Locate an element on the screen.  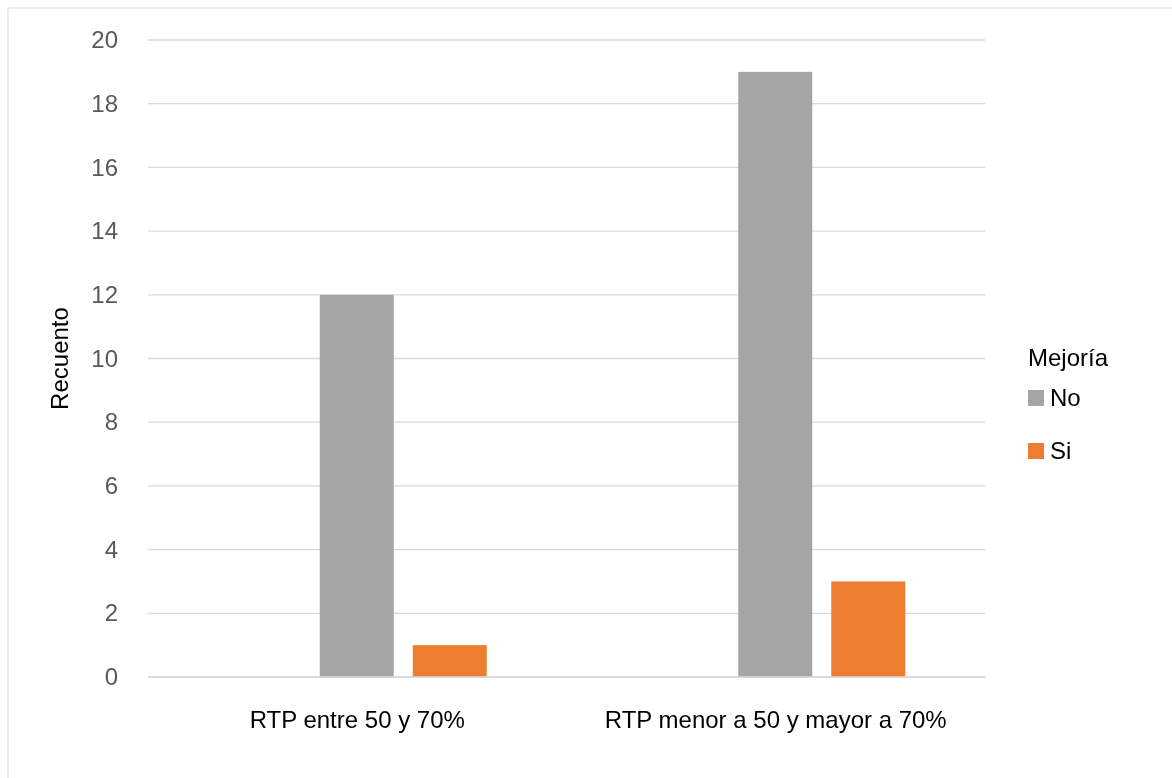
y-tick-label: 16 is located at coordinates (104, 167).